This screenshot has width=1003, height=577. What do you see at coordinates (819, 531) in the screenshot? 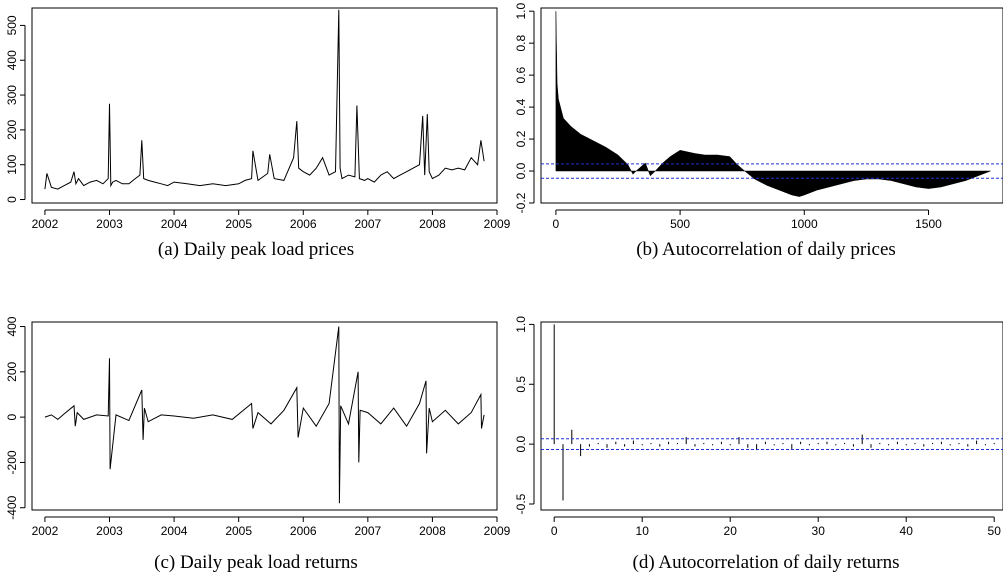
I see `x-tick-label: 30` at bounding box center [819, 531].